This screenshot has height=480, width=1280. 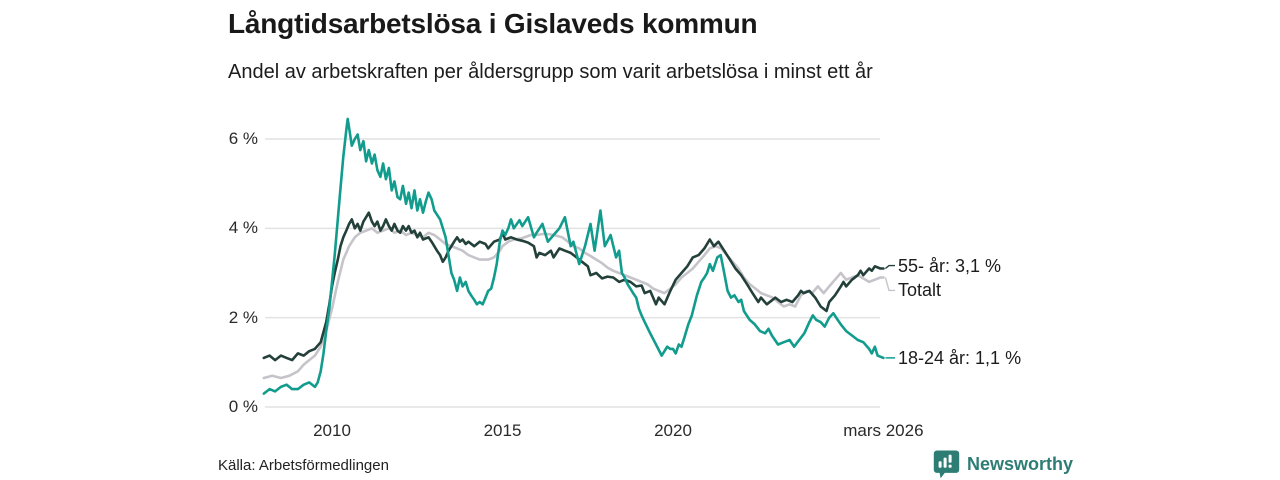 I want to click on y-tick-label-4: 4 %, so click(x=243, y=228).